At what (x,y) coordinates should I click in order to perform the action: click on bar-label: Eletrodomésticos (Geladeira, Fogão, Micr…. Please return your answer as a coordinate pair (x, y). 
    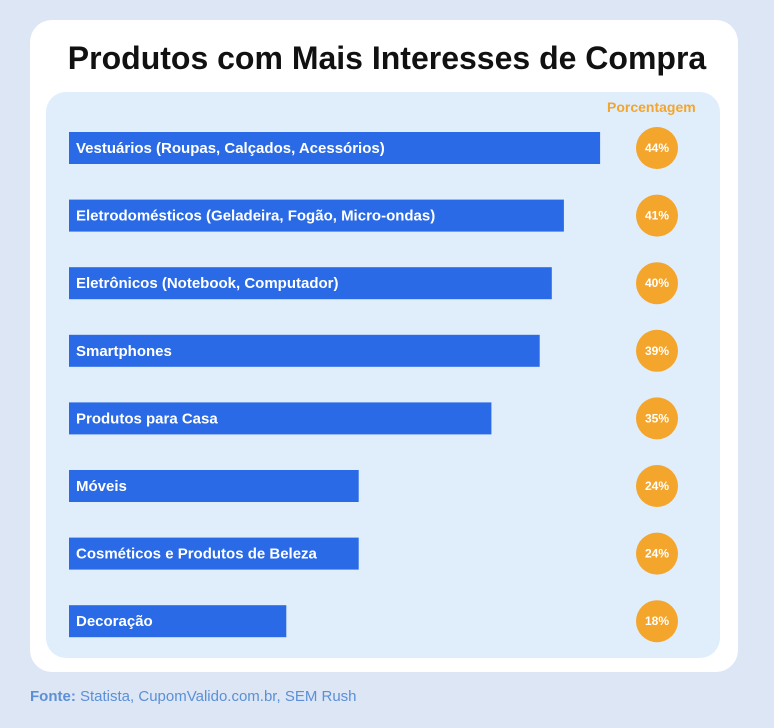
    Looking at the image, I should click on (255, 216).